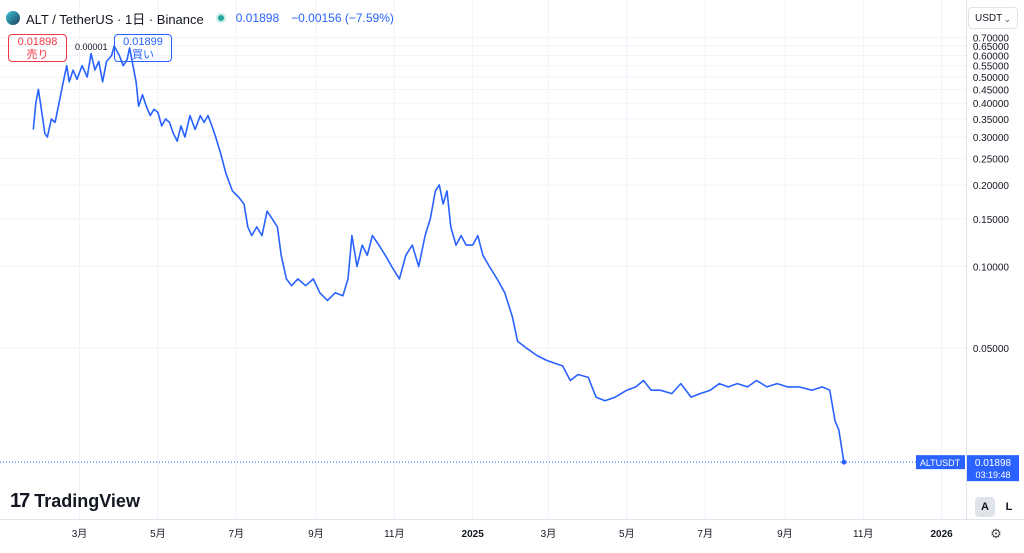 The image size is (1024, 553). Describe the element at coordinates (91, 47) in the screenshot. I see `spread-value: 0.00001` at that location.